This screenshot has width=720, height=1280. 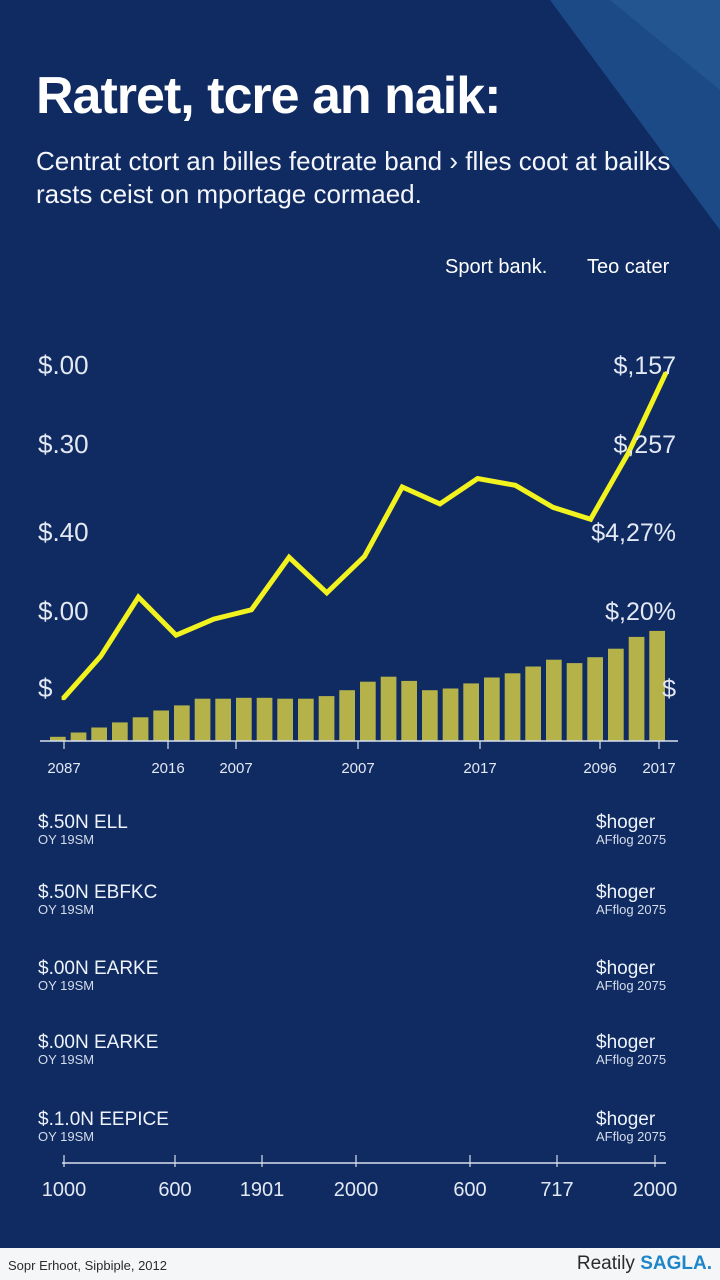 I want to click on y-tick-right: $,157, so click(x=644, y=366).